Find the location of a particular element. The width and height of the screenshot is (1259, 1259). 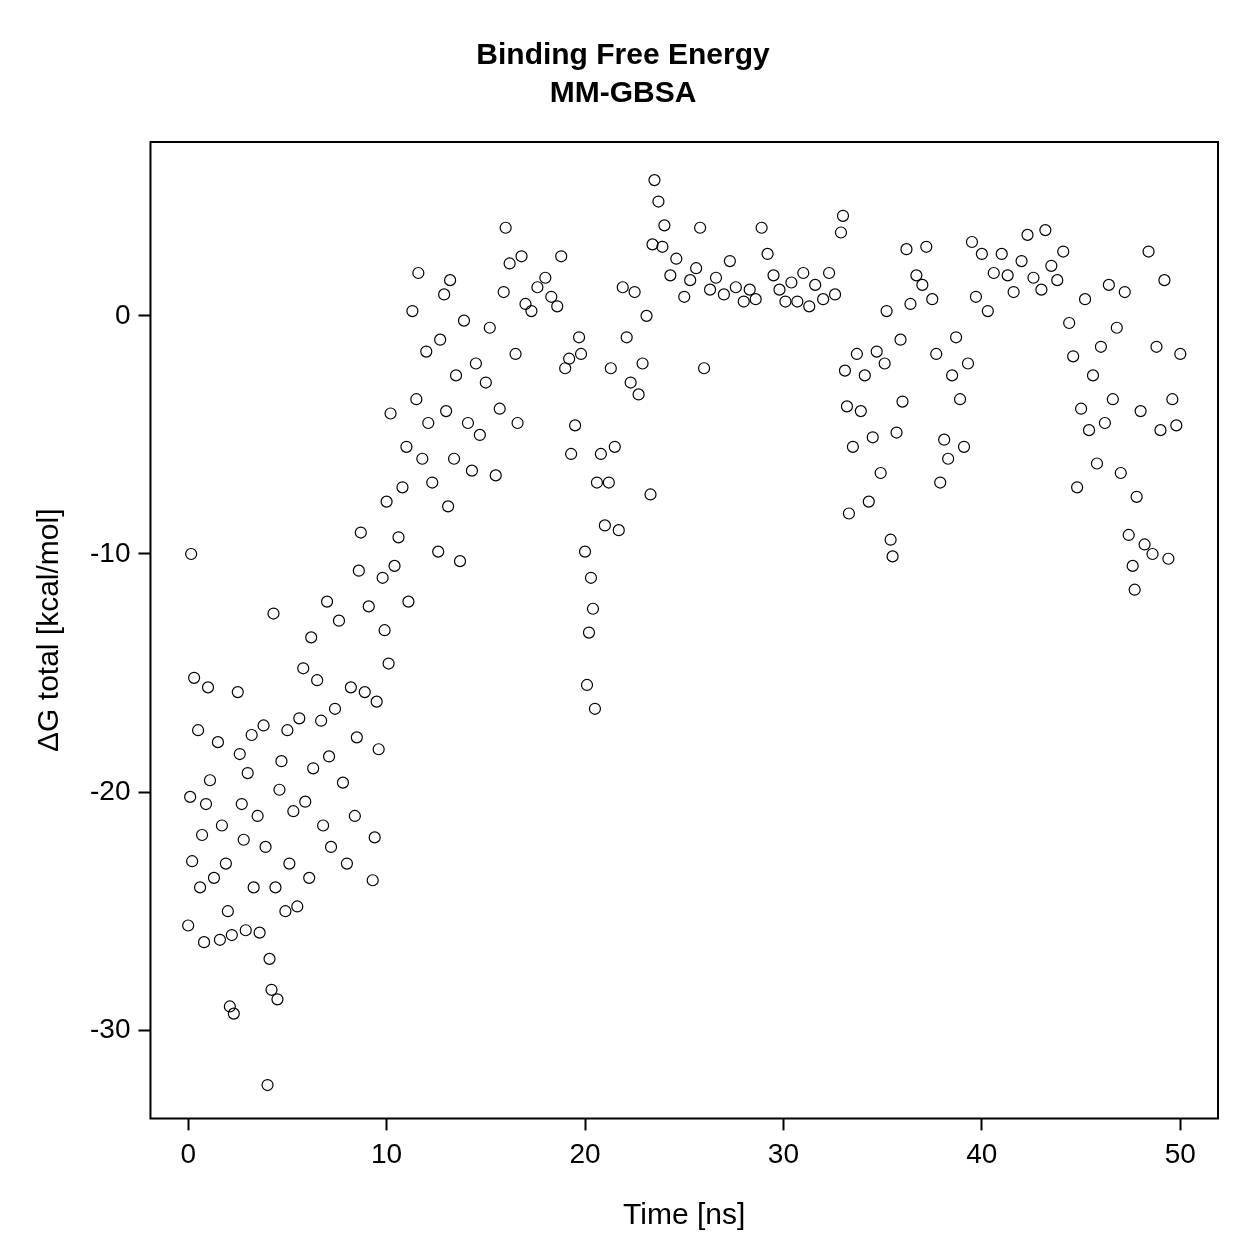

y-tick-label: -10 is located at coordinates (110, 552).